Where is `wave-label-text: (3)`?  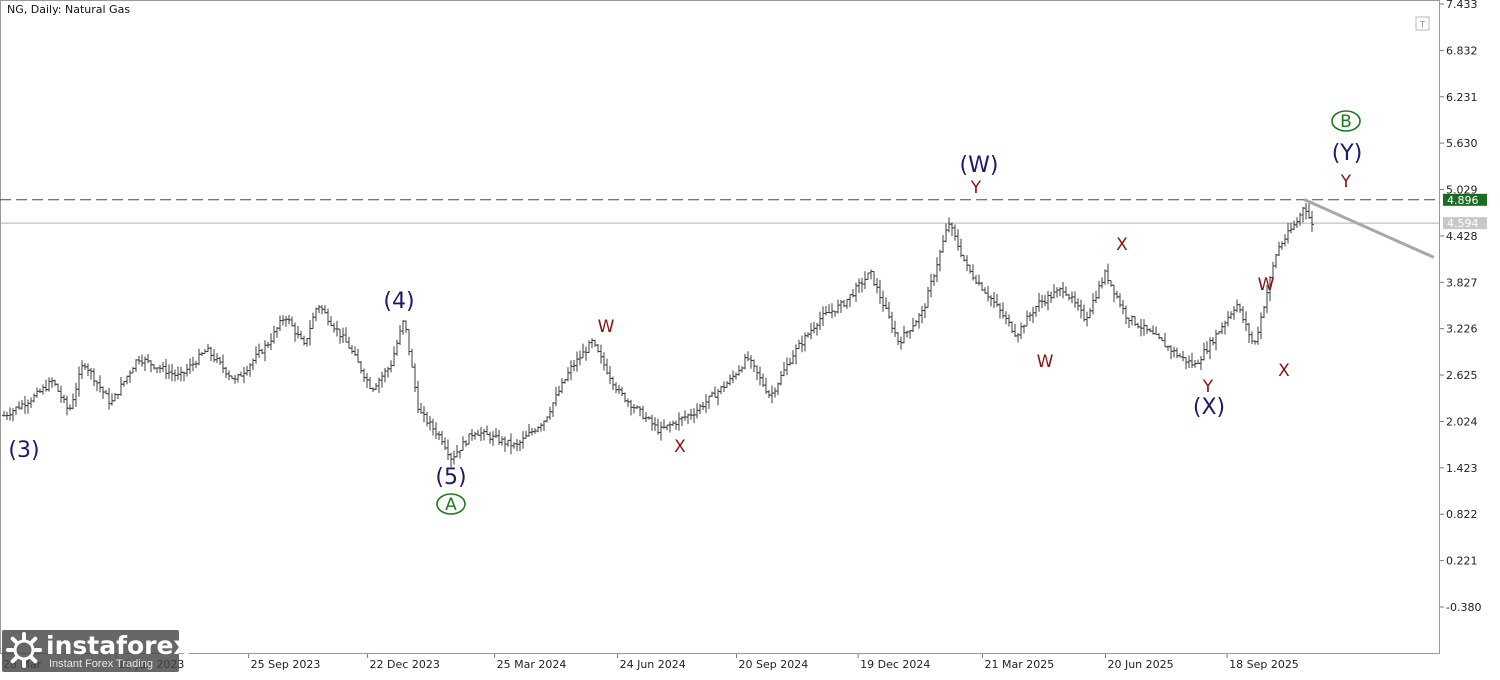
wave-label-text: (3) is located at coordinates (23, 450).